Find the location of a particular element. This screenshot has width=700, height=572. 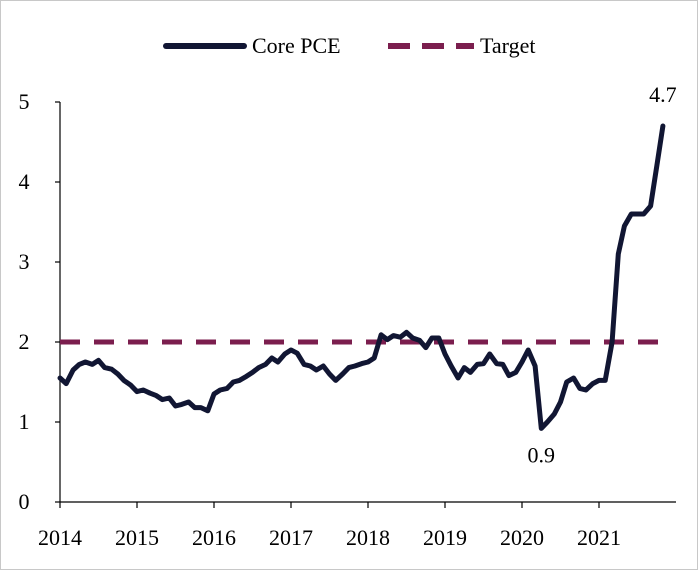

y-tick-label: 1 is located at coordinates (24, 421).